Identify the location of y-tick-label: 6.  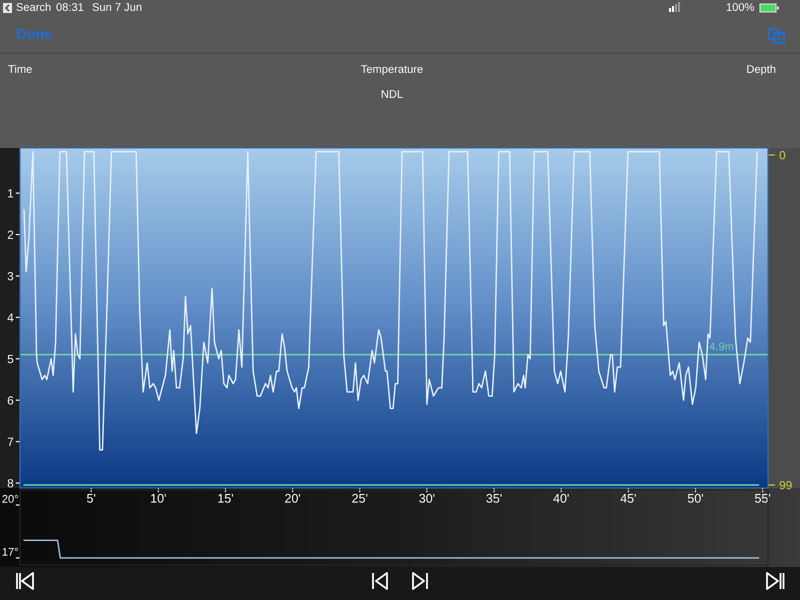
(11, 400).